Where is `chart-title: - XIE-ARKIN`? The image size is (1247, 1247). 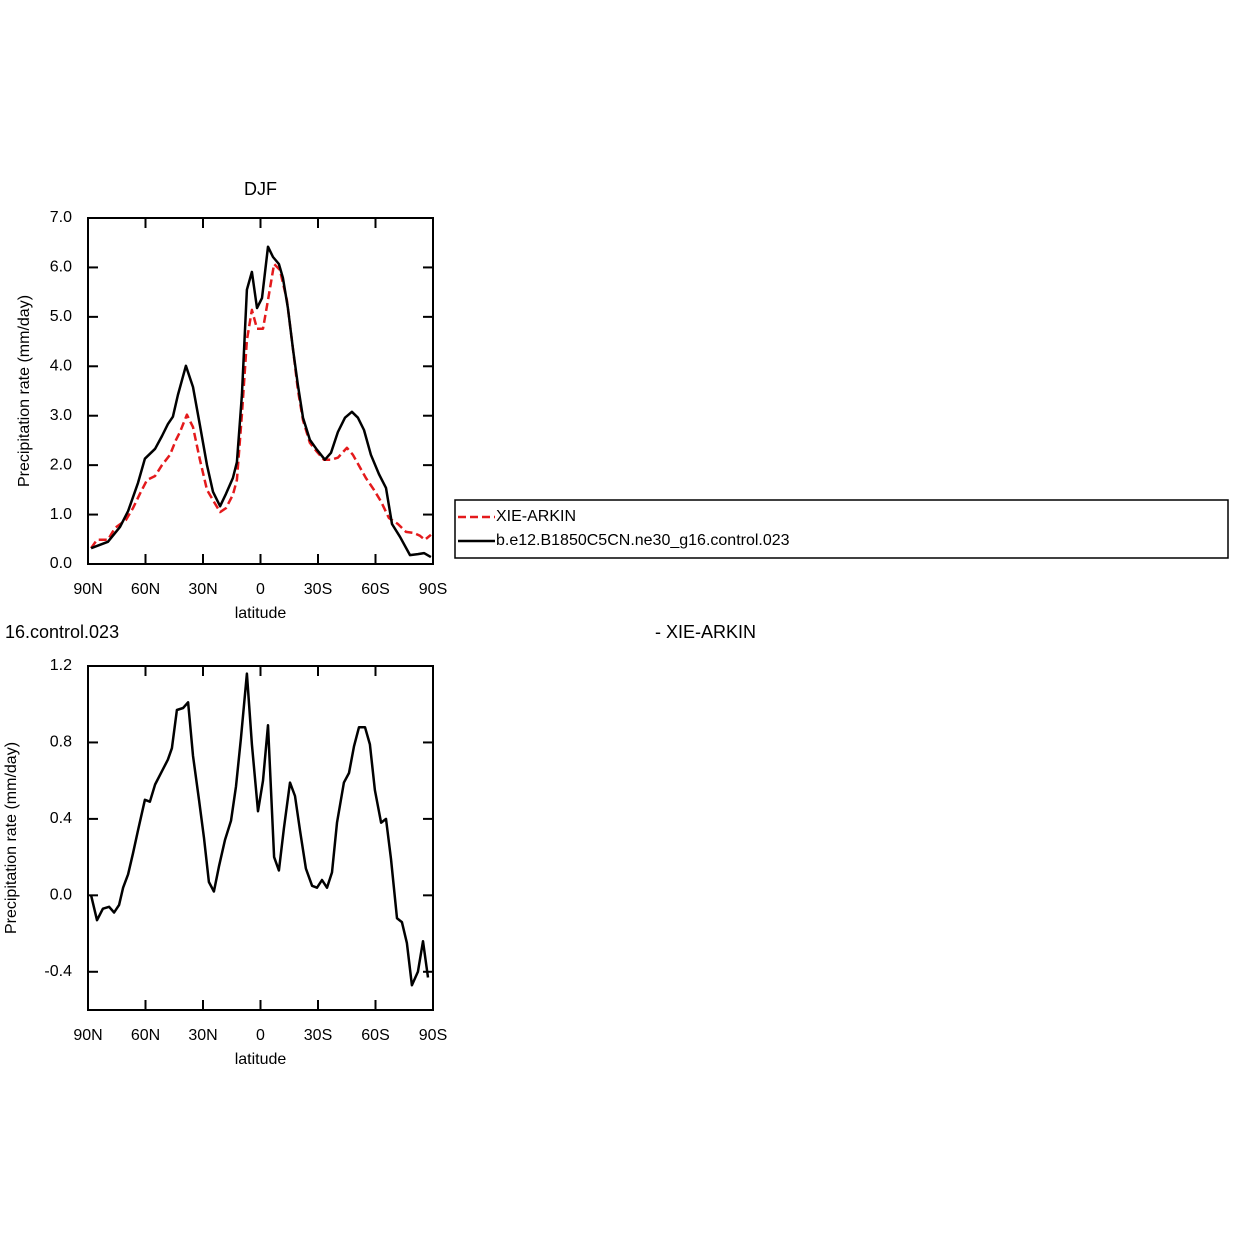
chart-title: - XIE-ARKIN is located at coordinates (705, 632).